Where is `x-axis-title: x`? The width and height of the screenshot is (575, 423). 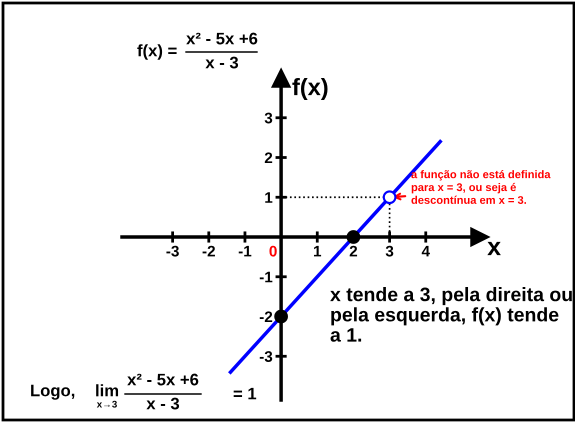 x-axis-title: x is located at coordinates (494, 249).